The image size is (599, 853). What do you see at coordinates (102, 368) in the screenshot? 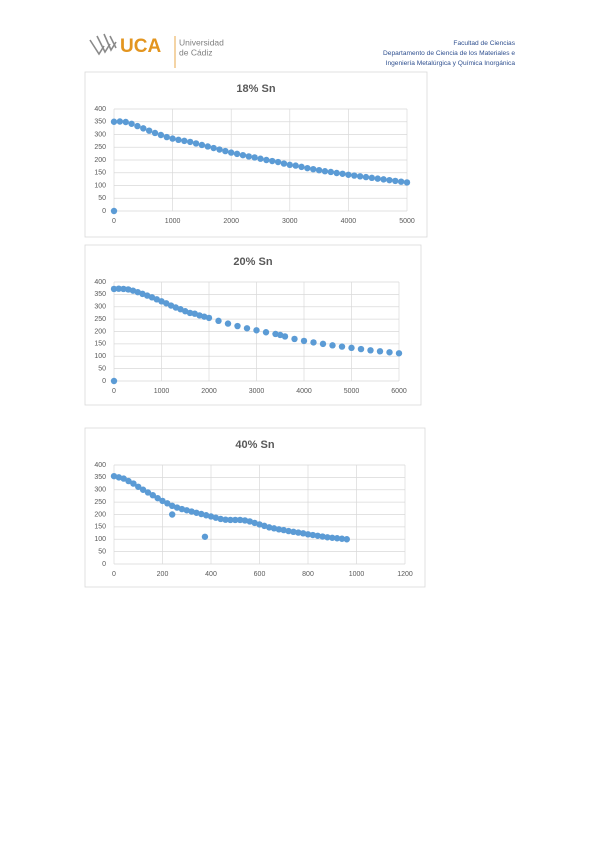
I see `y-tick-label: 50` at bounding box center [102, 368].